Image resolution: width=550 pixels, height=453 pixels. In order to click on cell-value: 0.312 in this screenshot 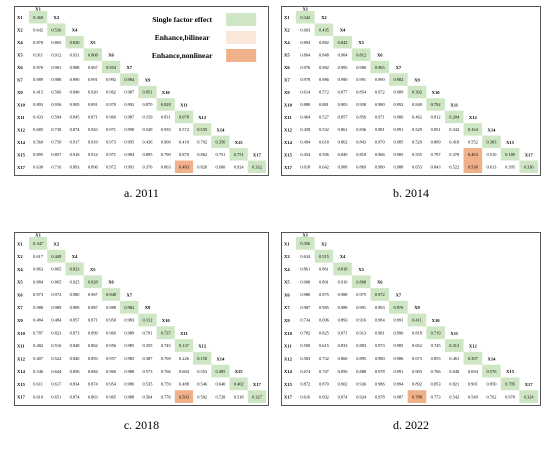, I will do `click(148, 320)`.